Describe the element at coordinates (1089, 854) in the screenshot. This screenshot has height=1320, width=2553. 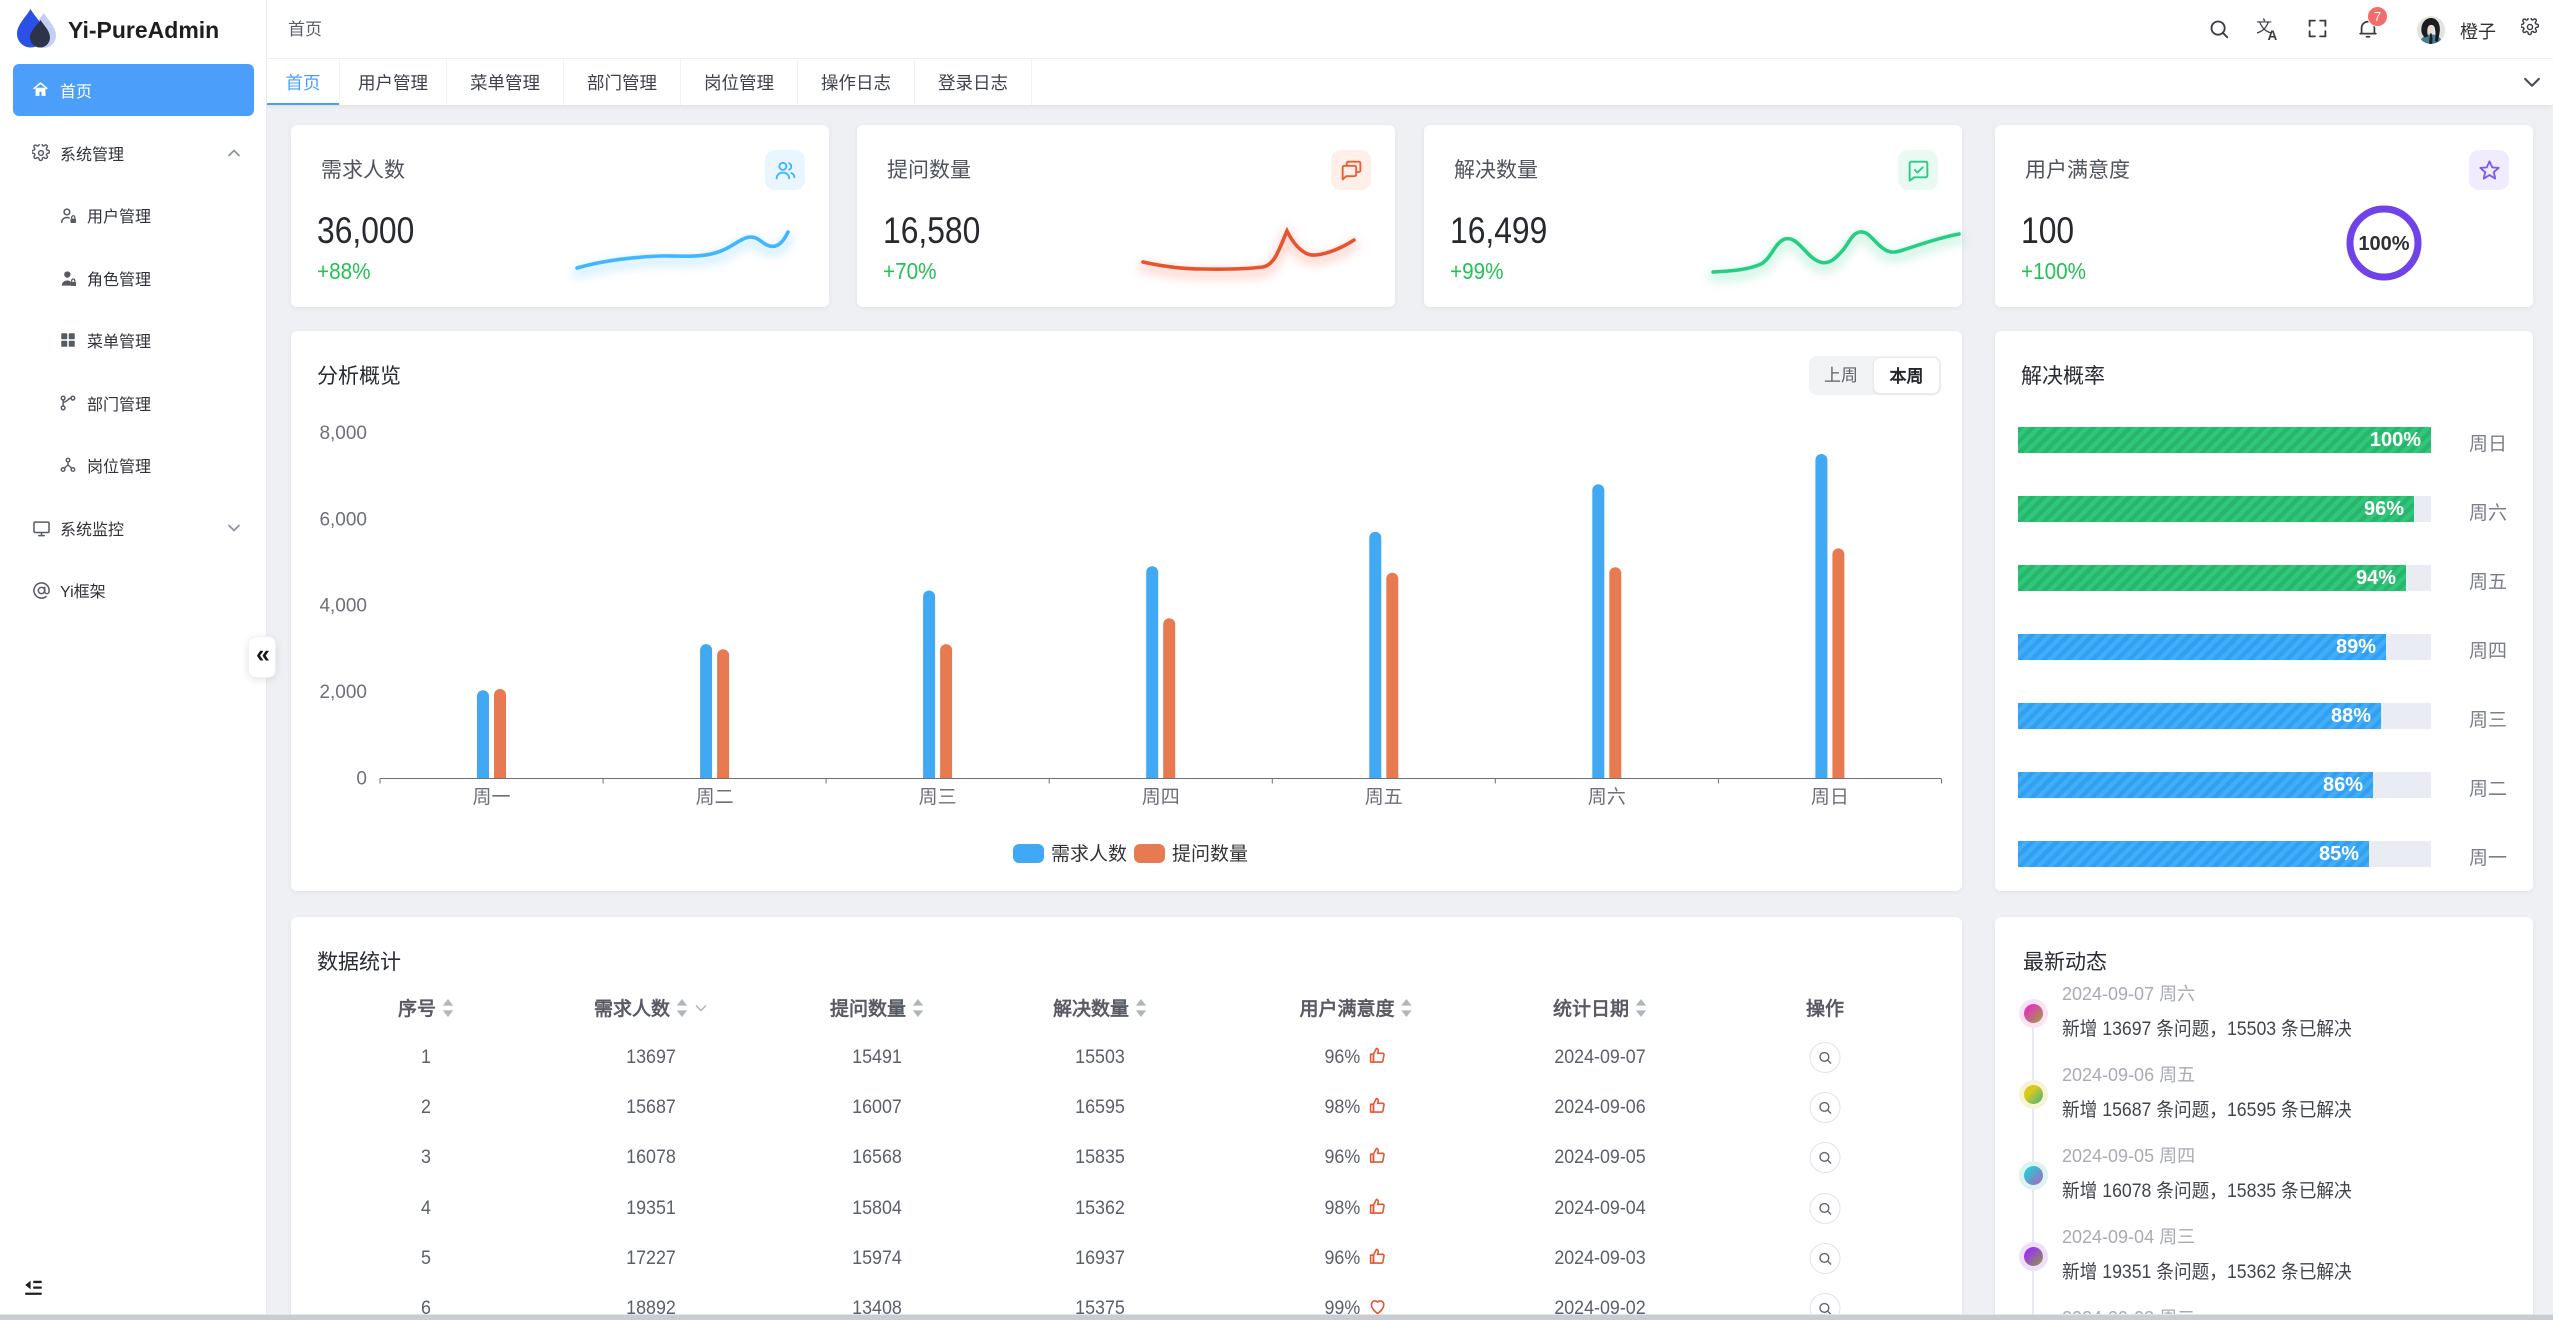
I see `svg-text: 需求人数` at that location.